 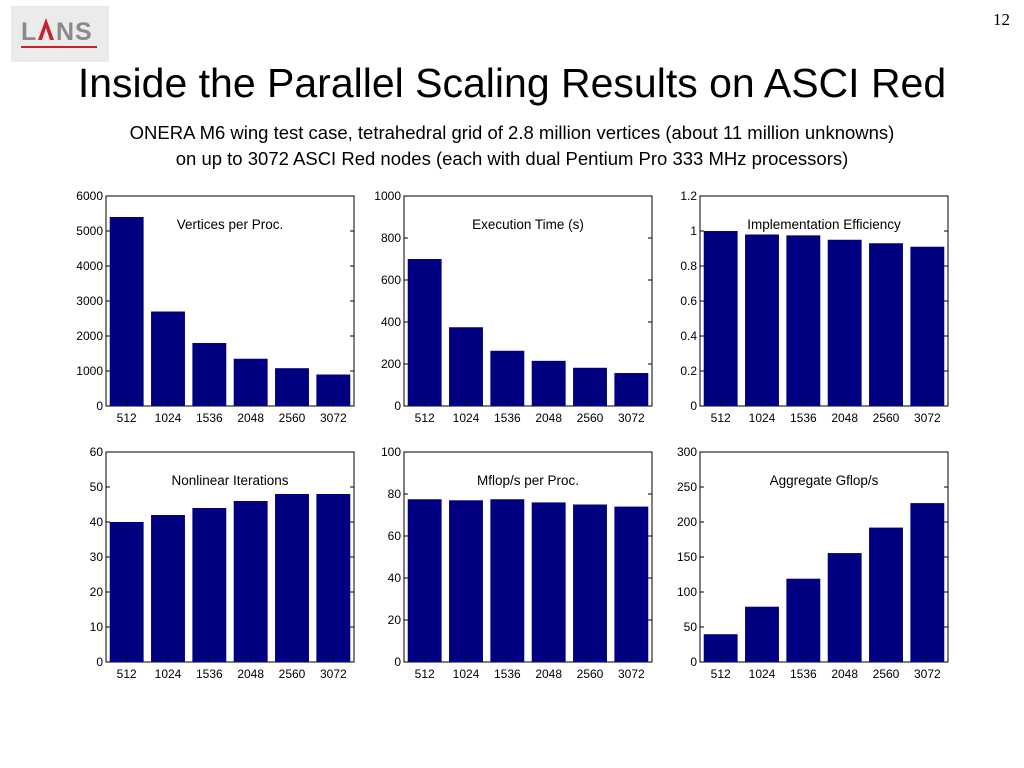 I want to click on y-tick-label: 2000, so click(x=89, y=336).